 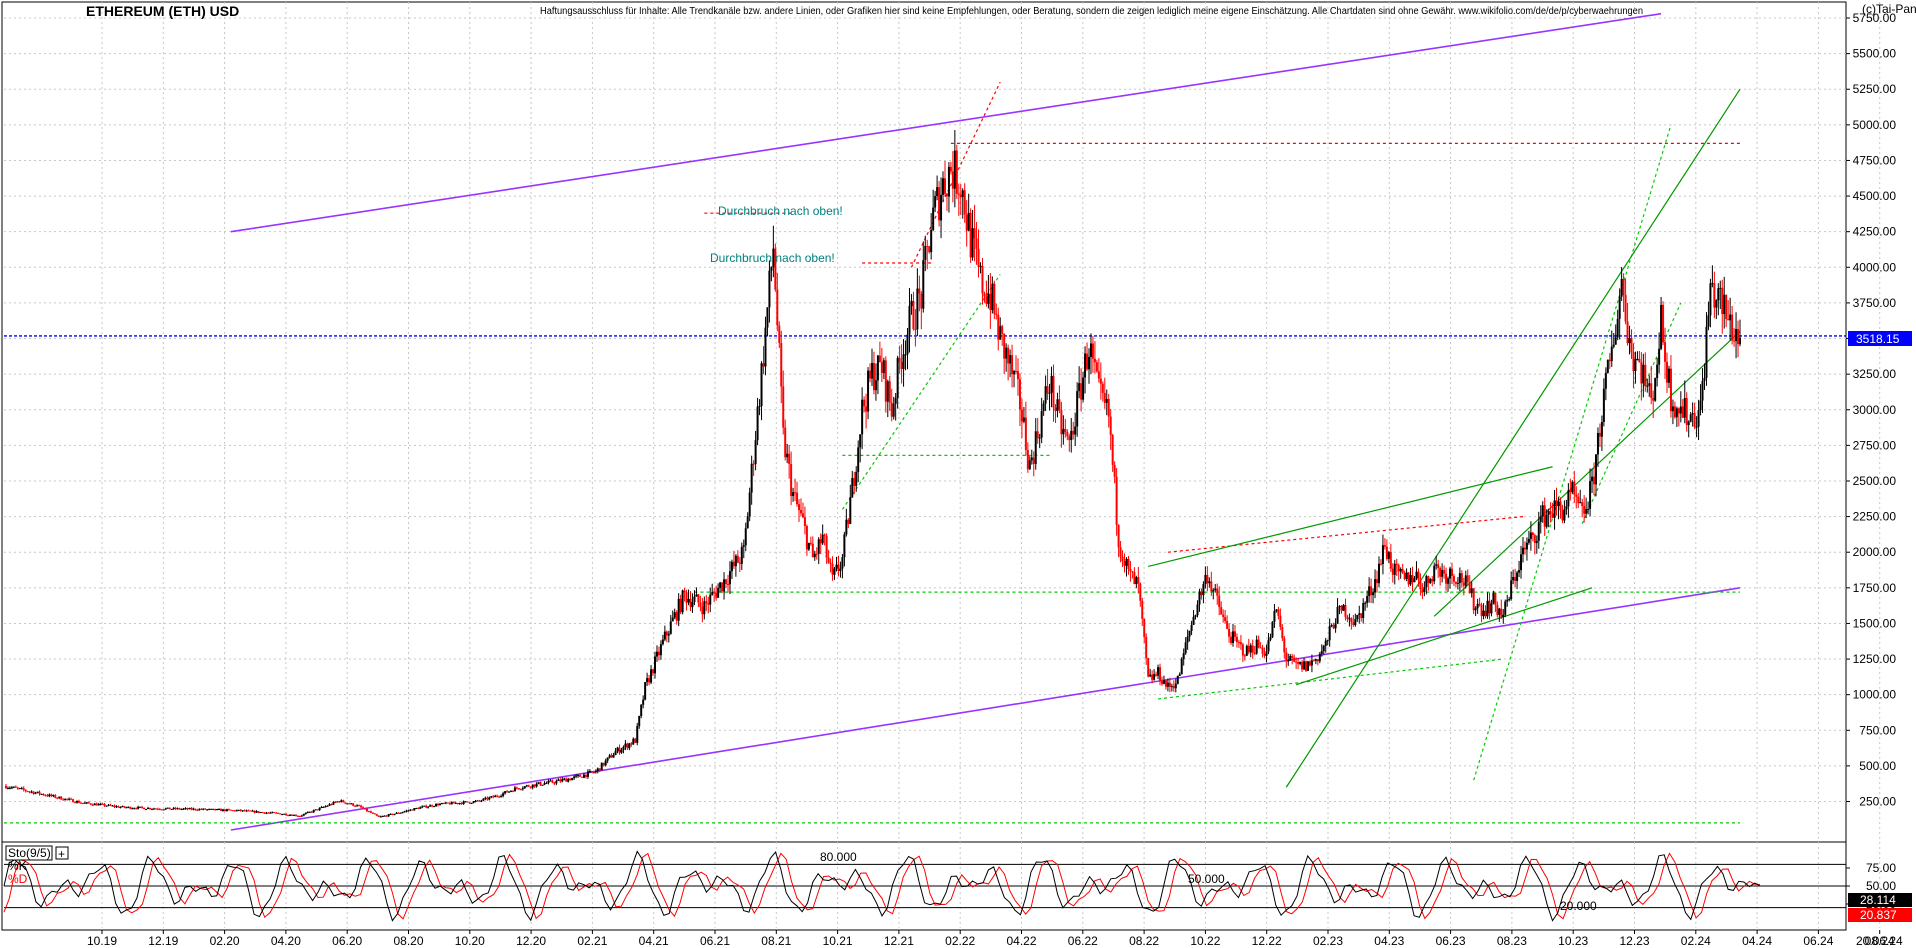 I want to click on stoch-d-badge, so click(x=1880, y=915).